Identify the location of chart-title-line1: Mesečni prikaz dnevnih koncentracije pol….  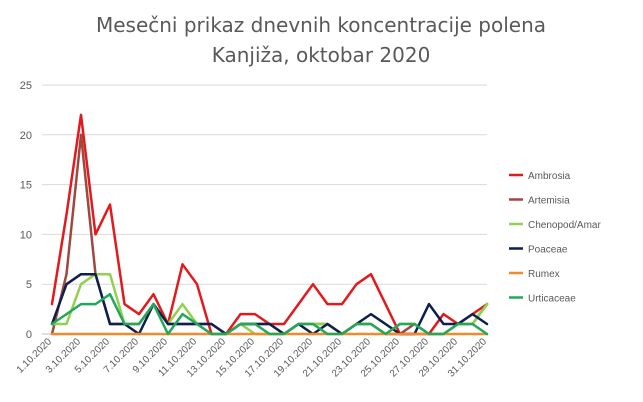
(321, 25).